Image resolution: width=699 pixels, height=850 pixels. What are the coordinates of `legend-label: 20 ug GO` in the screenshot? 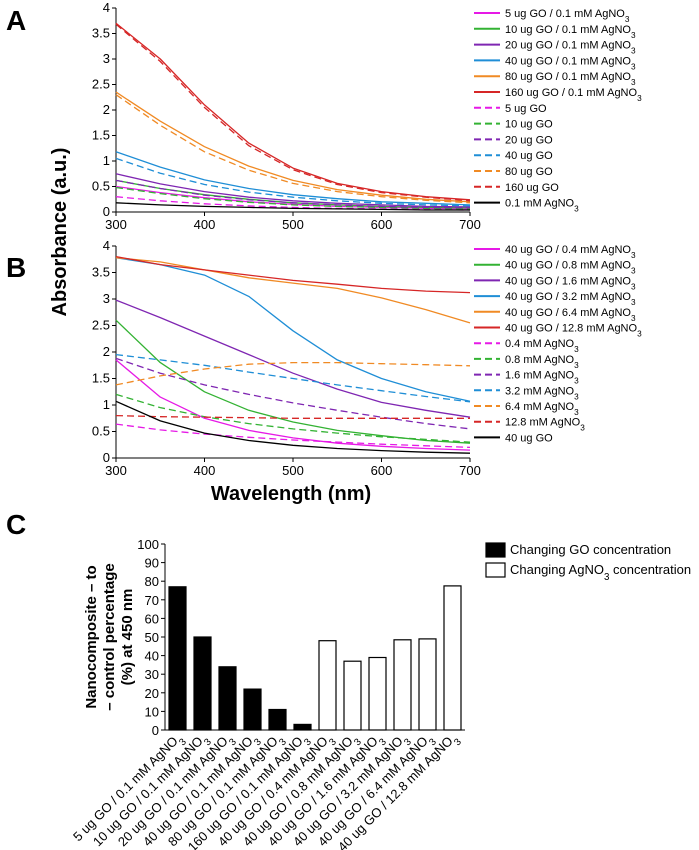 It's located at (529, 140).